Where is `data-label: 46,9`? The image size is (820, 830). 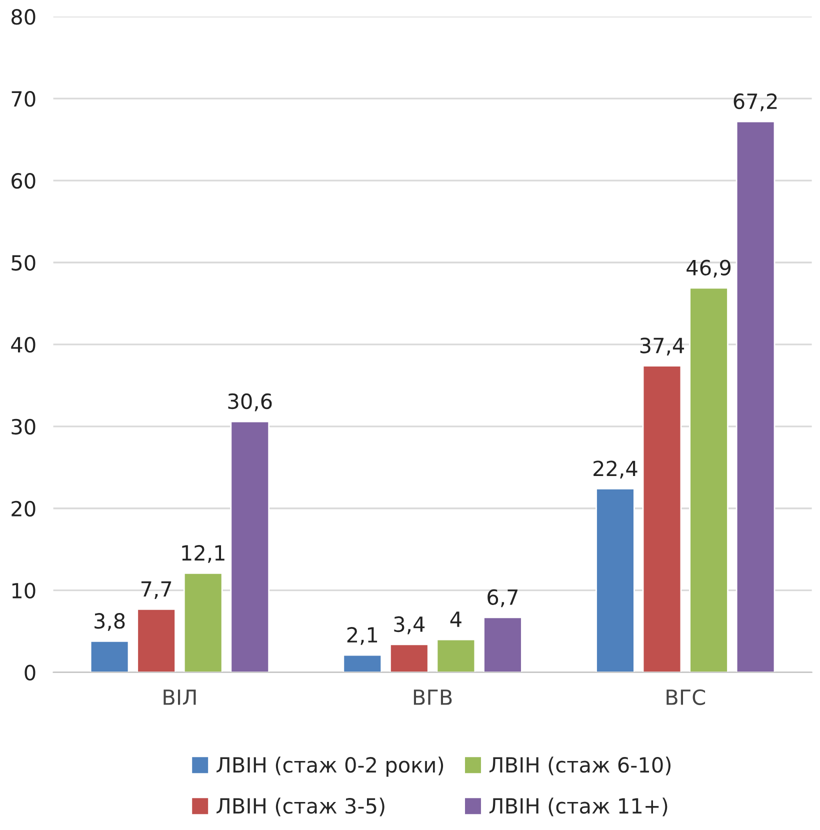 data-label: 46,9 is located at coordinates (708, 269).